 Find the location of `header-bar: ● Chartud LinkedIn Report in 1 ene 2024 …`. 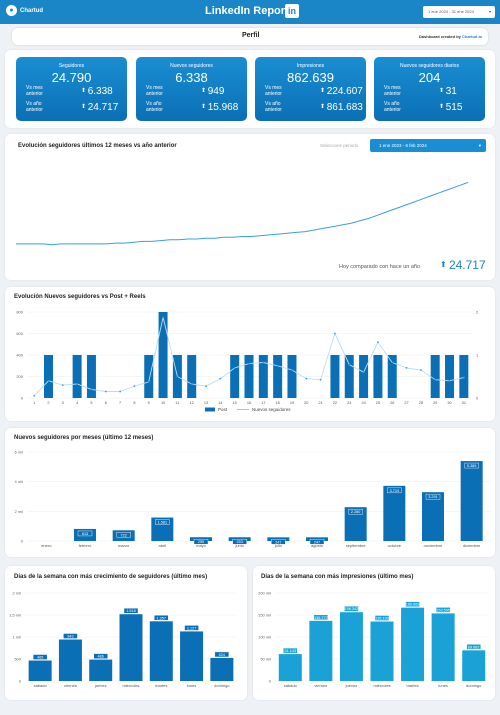

header-bar: ● Chartud LinkedIn Report in 1 ene 2024 … is located at coordinates (250, 12).